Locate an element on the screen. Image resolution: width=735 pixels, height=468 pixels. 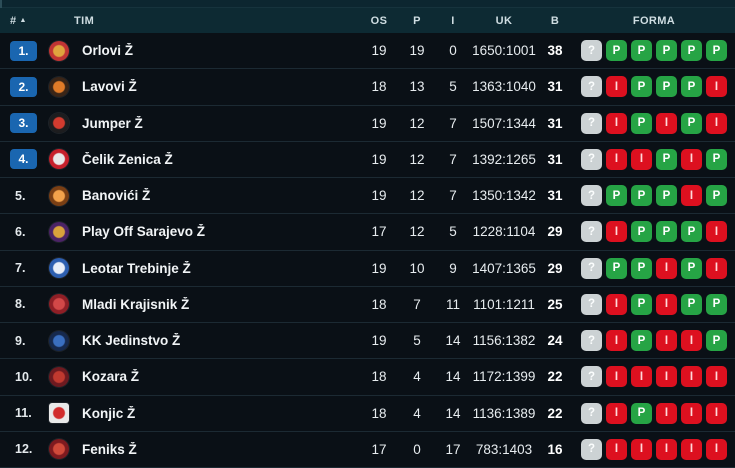
col-header-b: B is located at coordinates (555, 20).